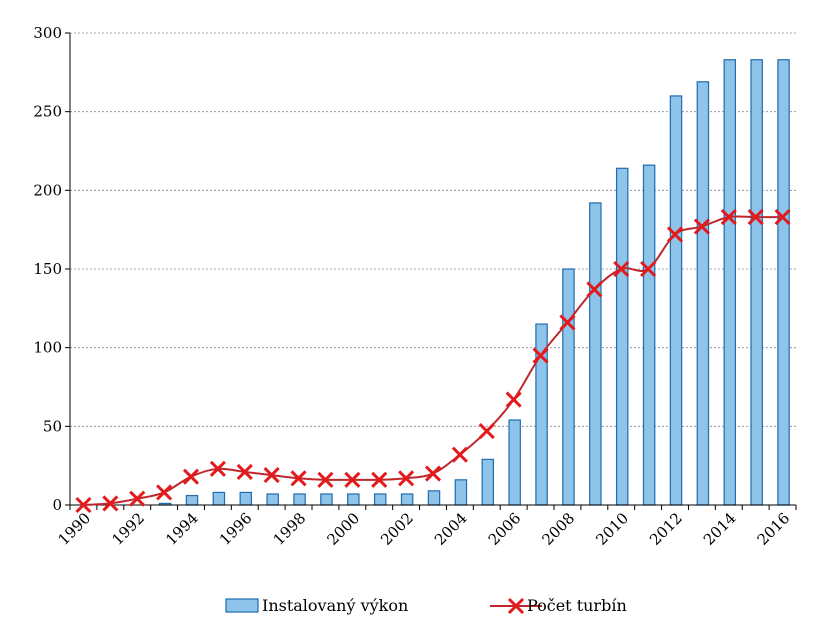  I want to click on legend-x-marker, so click(516, 606).